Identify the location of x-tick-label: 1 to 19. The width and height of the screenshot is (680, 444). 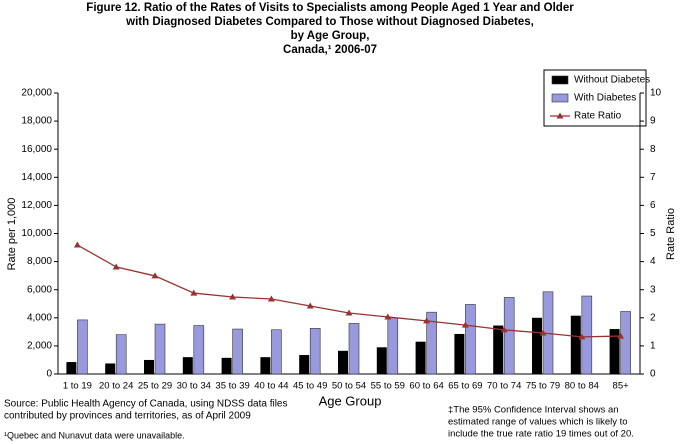
(77, 386).